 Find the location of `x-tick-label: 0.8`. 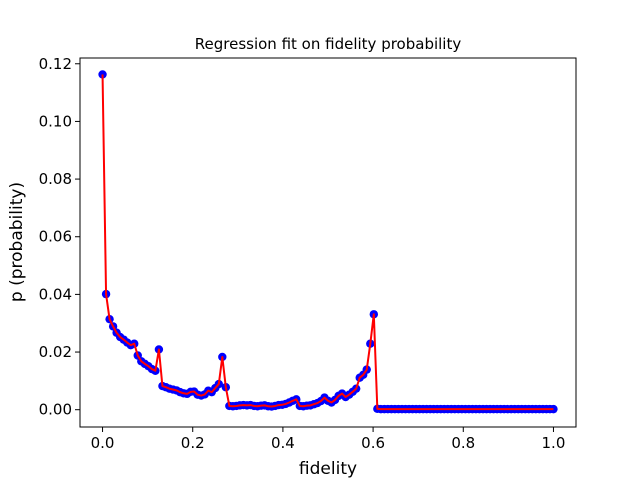

x-tick-label: 0.8 is located at coordinates (463, 443).